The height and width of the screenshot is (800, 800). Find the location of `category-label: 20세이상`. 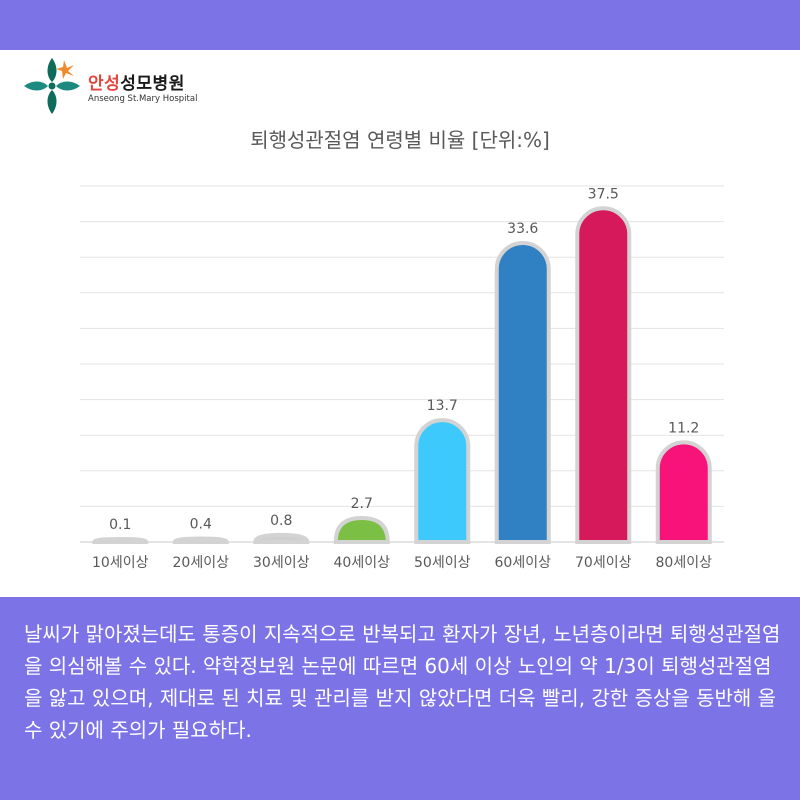

category-label: 20세이상 is located at coordinates (201, 563).